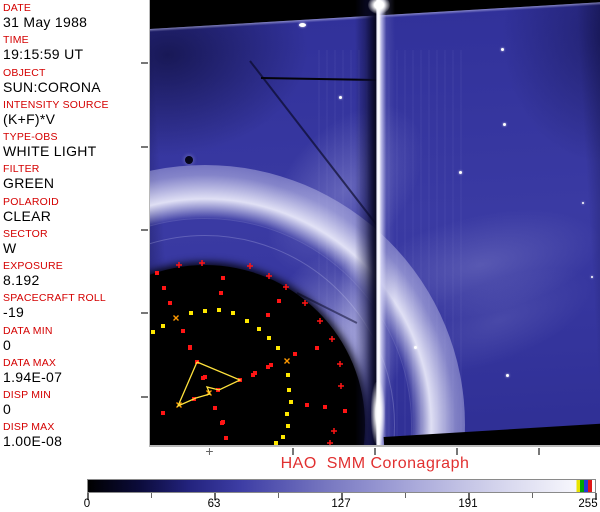 The width and height of the screenshot is (600, 512). What do you see at coordinates (75, 179) in the screenshot?
I see `metadata-field: FILTER GREEN` at bounding box center [75, 179].